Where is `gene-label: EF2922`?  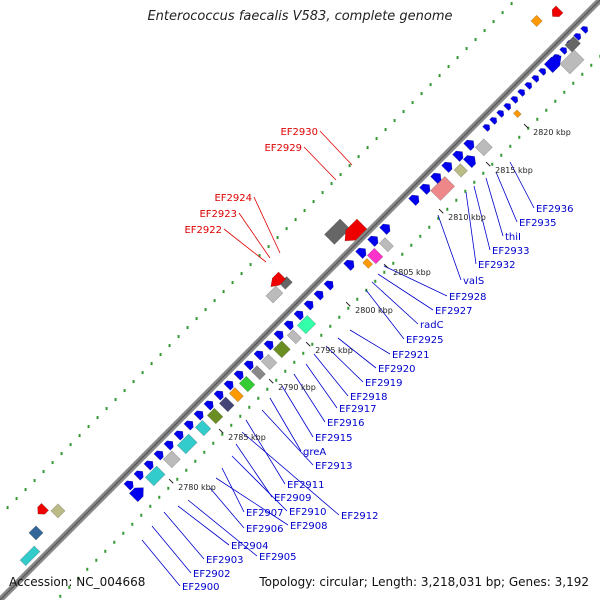 gene-label: EF2922 is located at coordinates (203, 230).